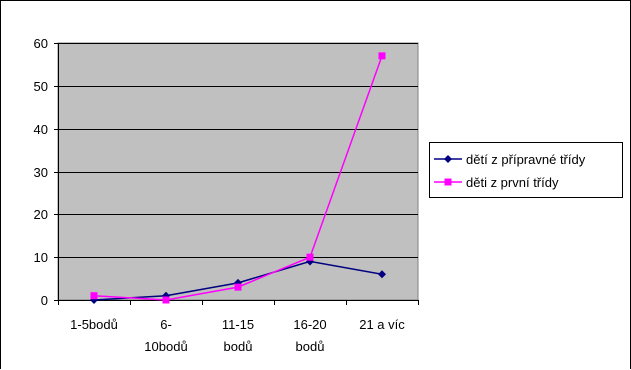 This screenshot has height=370, width=631. Describe the element at coordinates (41, 43) in the screenshot. I see `y-tick-label: 60` at that location.